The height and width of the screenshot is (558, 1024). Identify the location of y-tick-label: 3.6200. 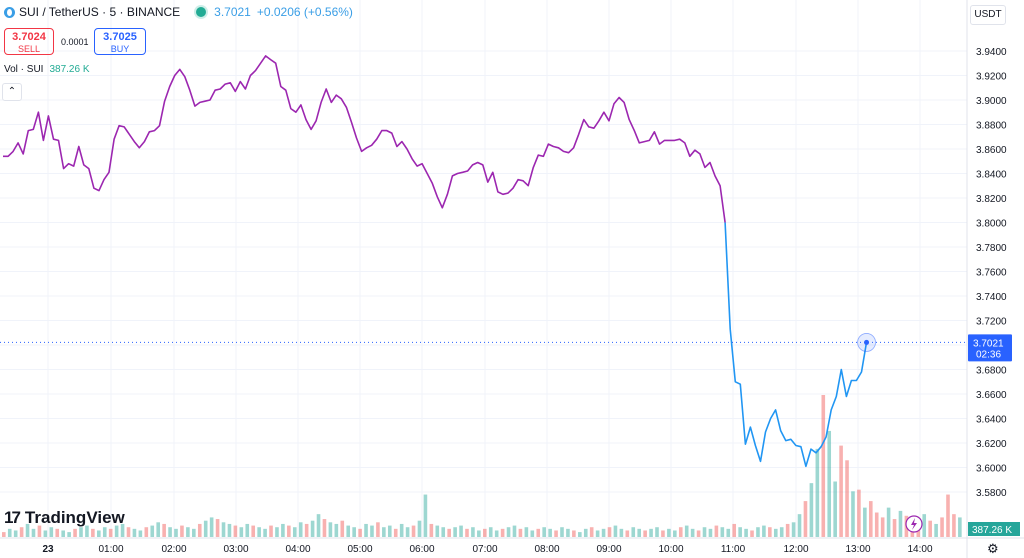
(991, 444).